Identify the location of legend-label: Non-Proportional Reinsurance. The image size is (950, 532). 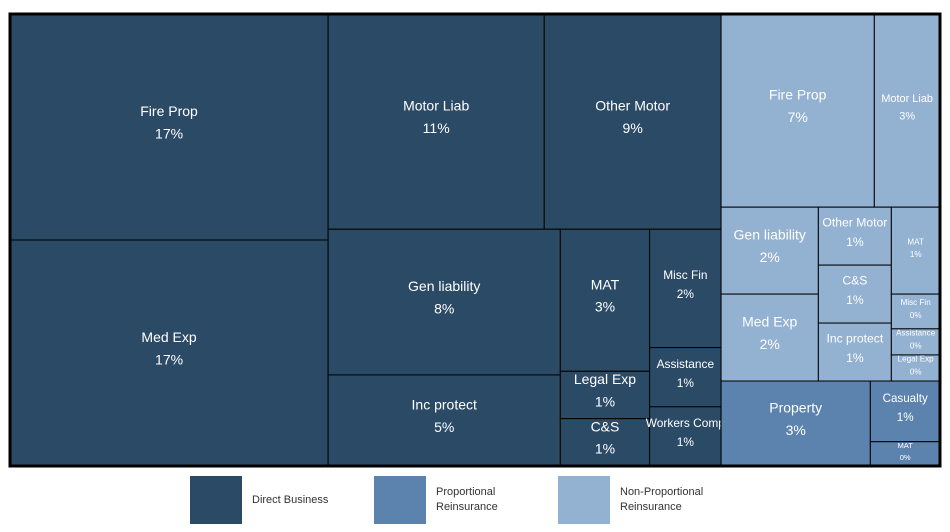
(662, 499).